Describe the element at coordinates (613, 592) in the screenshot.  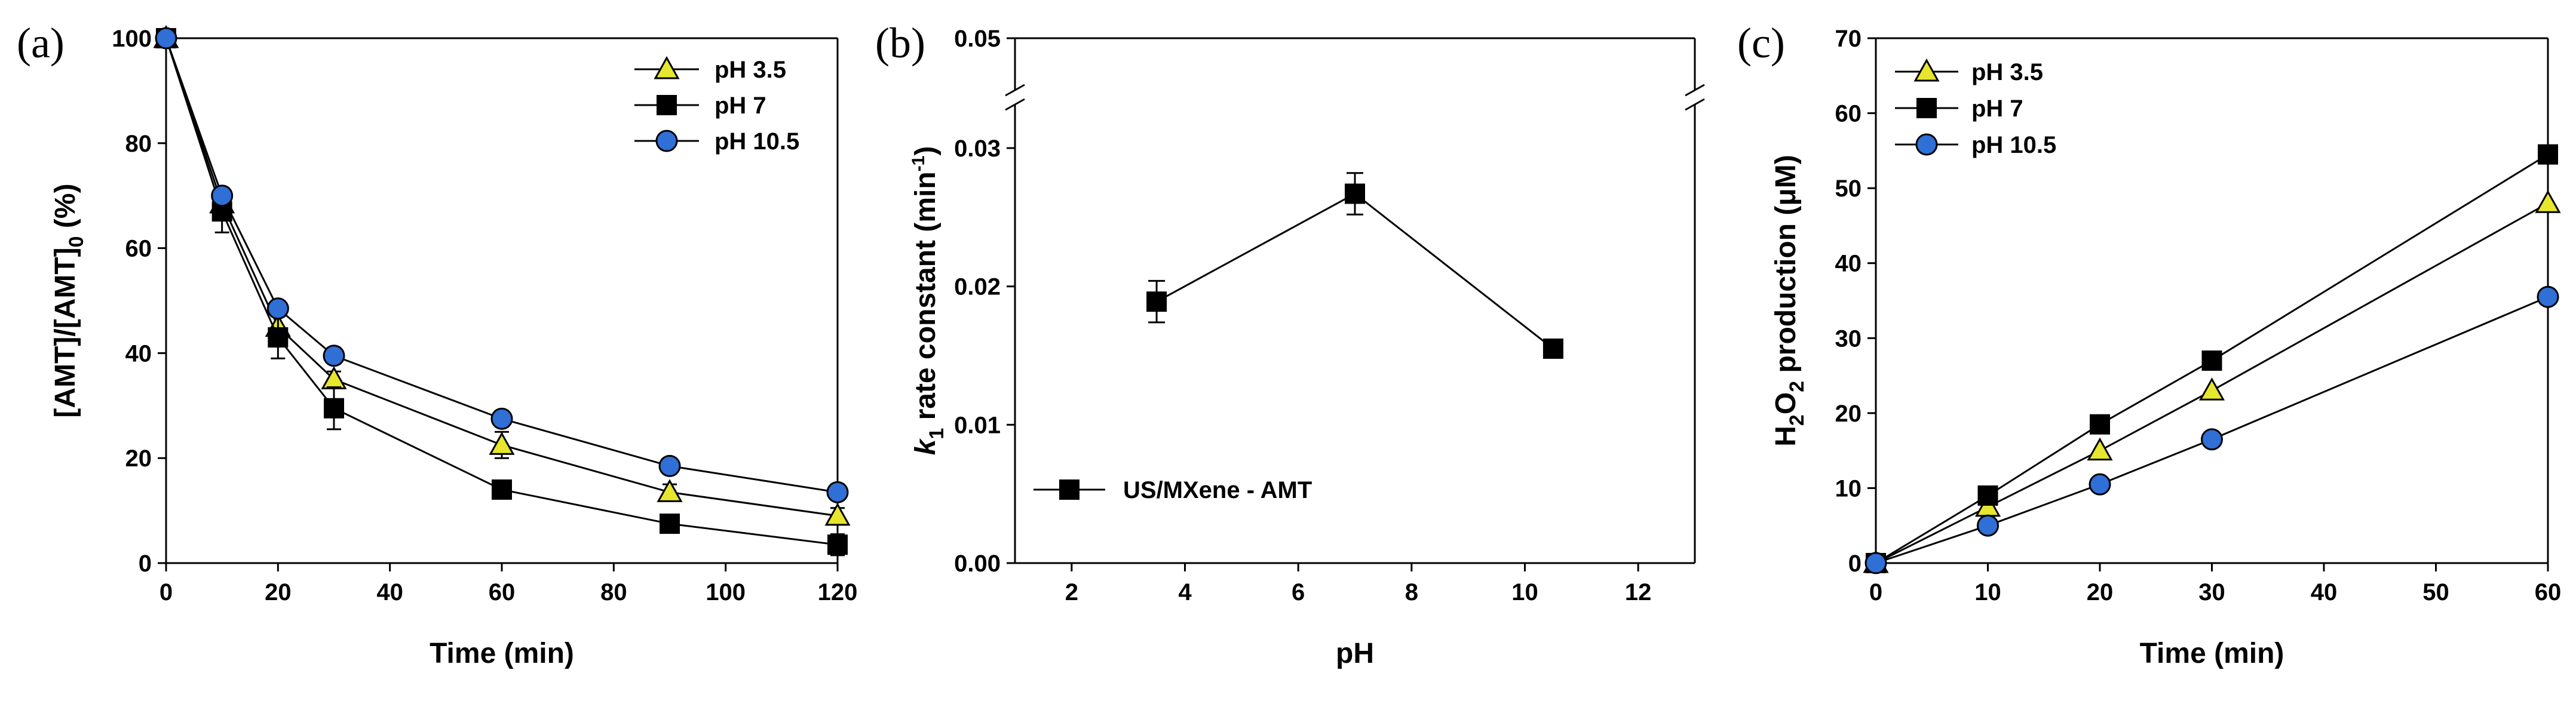
I see `x-tick-label: 80` at that location.